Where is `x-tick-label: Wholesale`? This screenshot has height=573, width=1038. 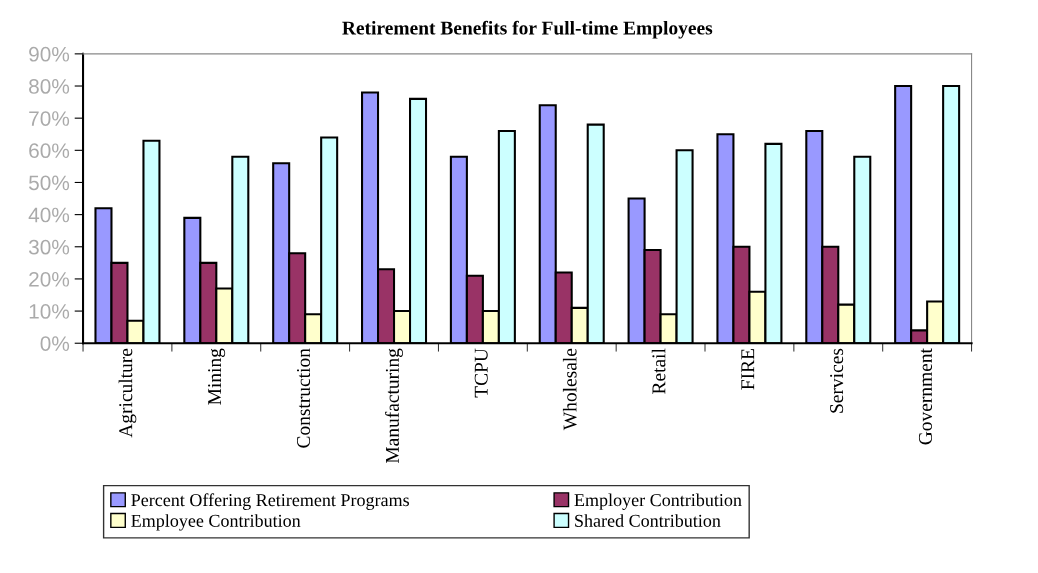
x-tick-label: Wholesale is located at coordinates (569, 389).